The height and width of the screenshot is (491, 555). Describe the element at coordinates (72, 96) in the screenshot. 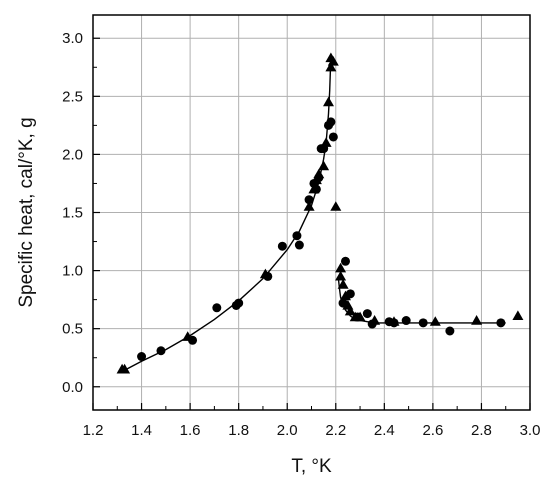

I see `y-tick-label: 2.5` at that location.